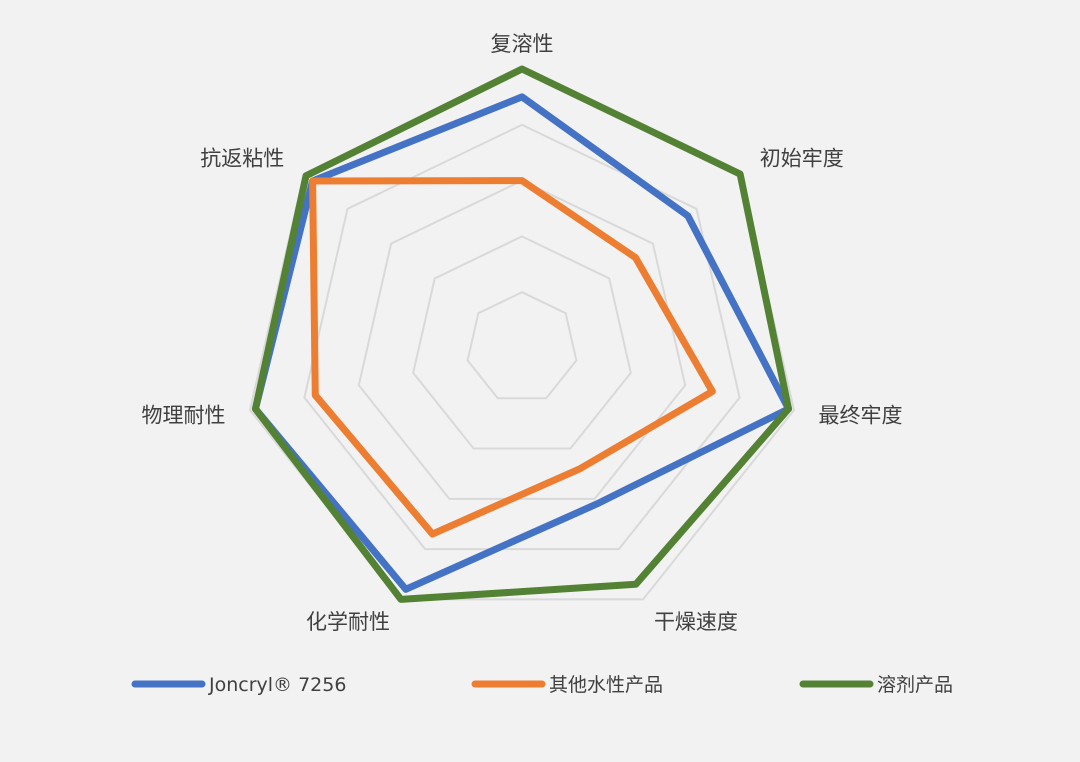 This screenshot has height=762, width=1080. What do you see at coordinates (606, 685) in the screenshot?
I see `legend-label: 其他水性产品` at bounding box center [606, 685].